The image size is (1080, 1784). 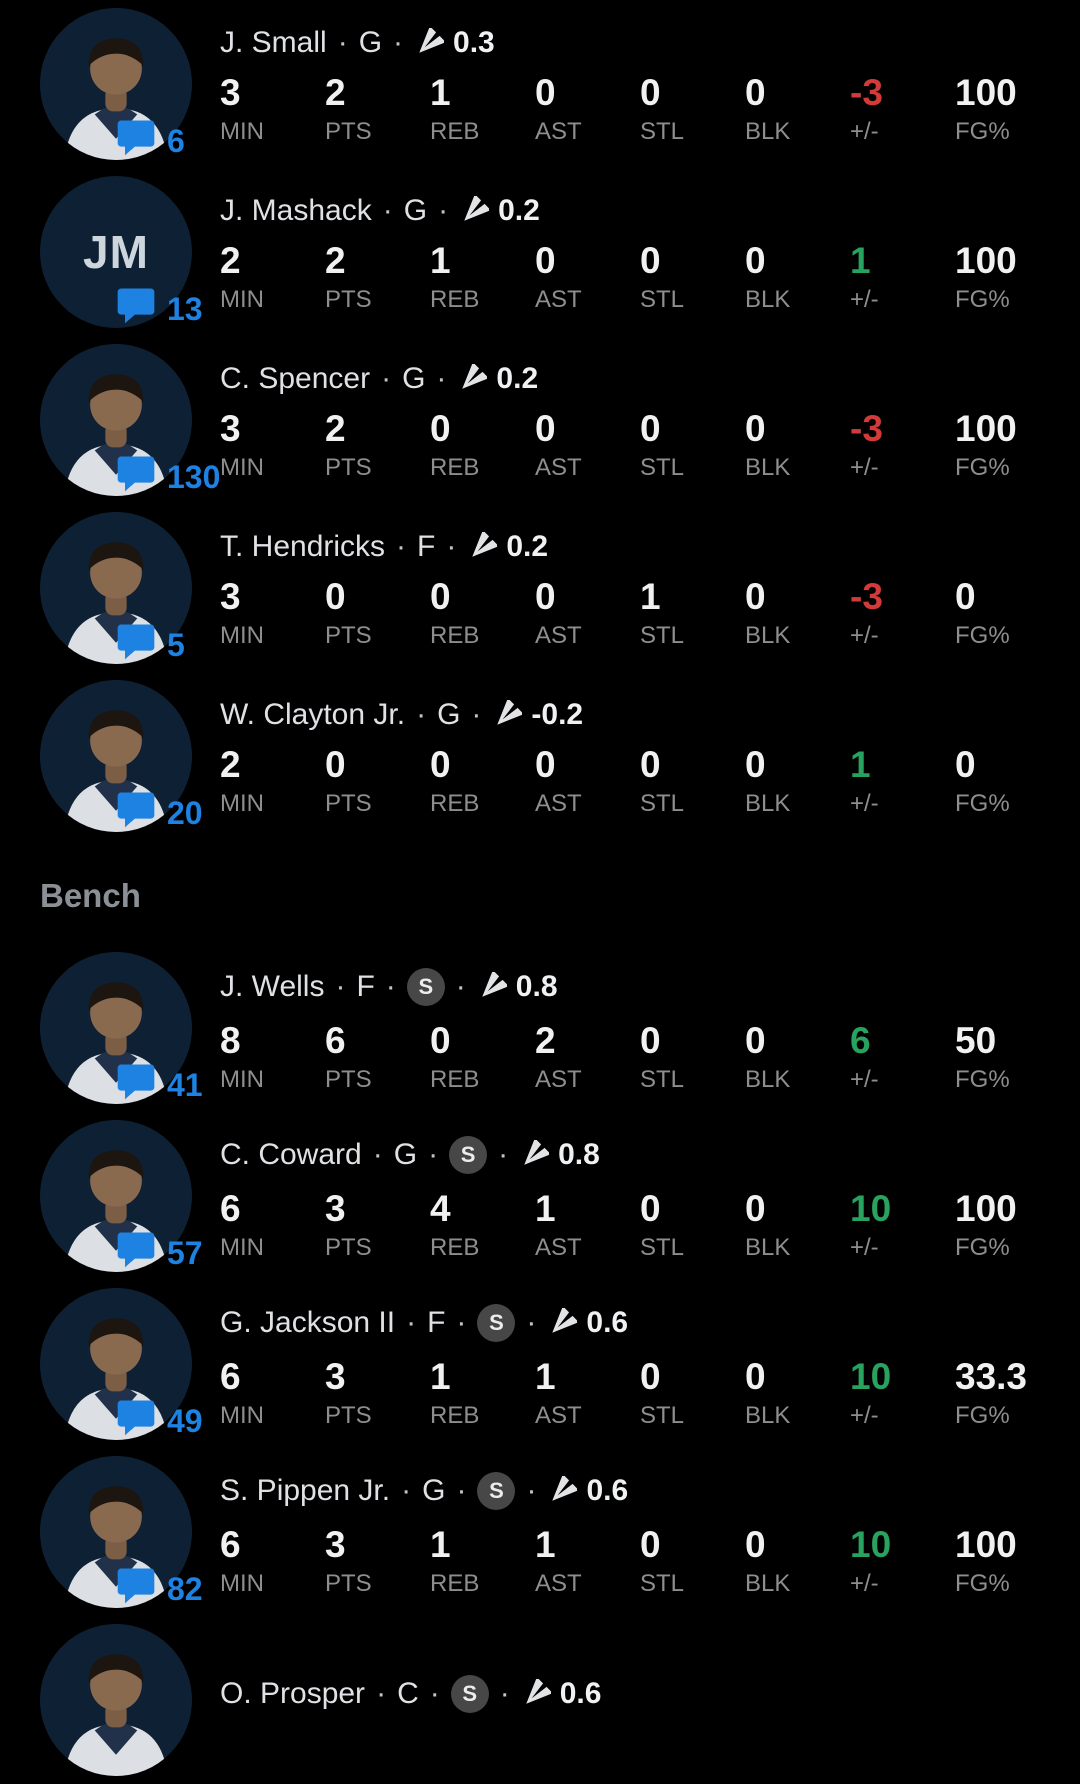 I want to click on stat-cell: 0 AST, so click(x=587, y=613).